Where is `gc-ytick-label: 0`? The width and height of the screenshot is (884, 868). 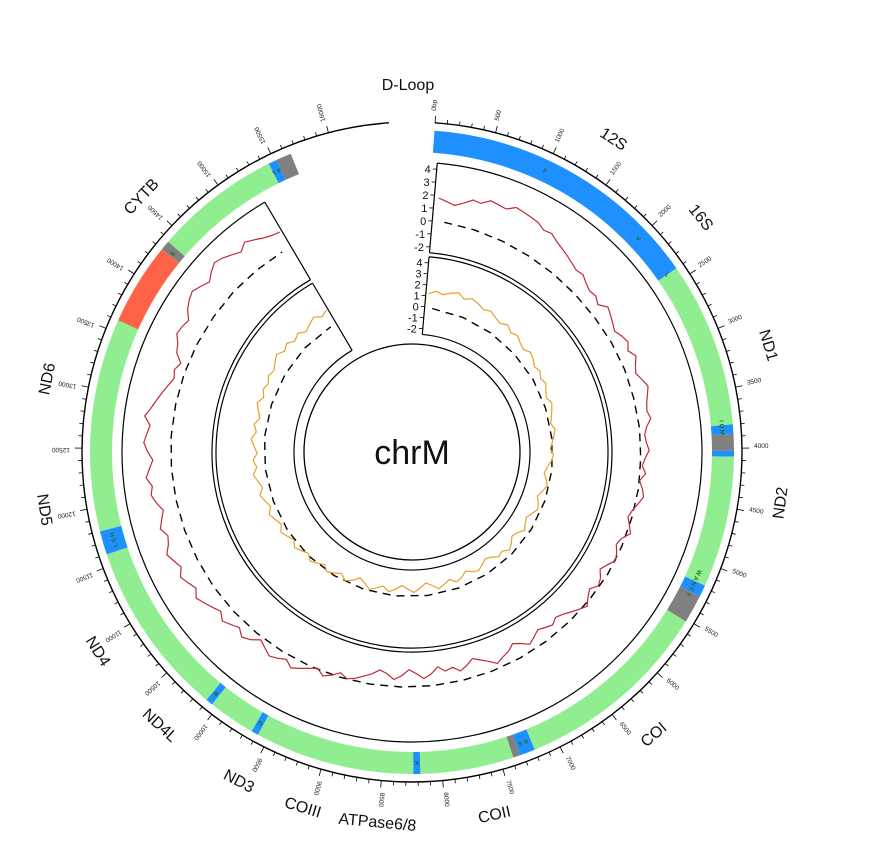 gc-ytick-label: 0 is located at coordinates (423, 222).